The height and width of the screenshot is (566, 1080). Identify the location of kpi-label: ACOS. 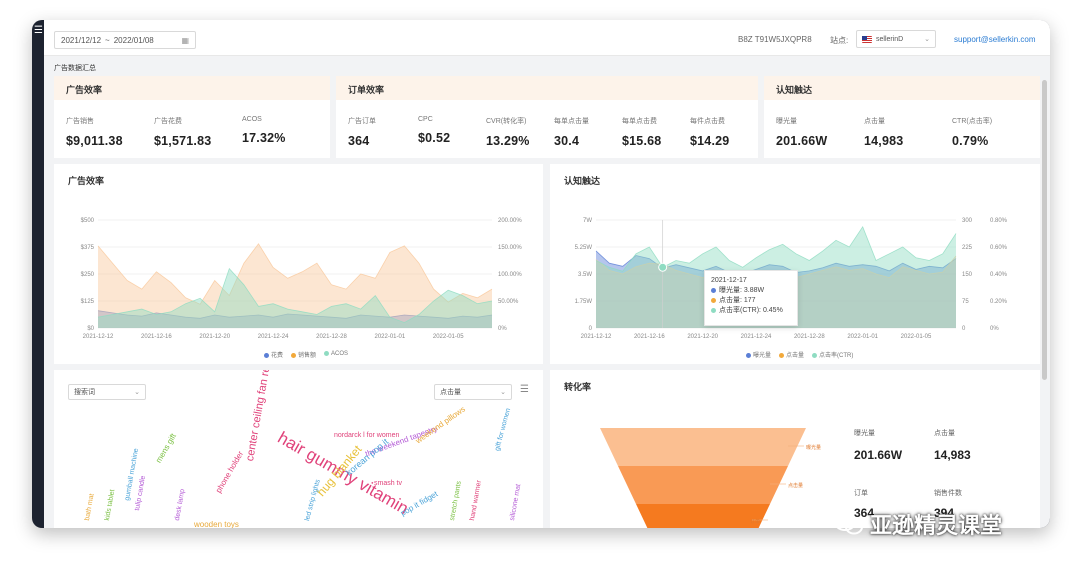
(252, 119).